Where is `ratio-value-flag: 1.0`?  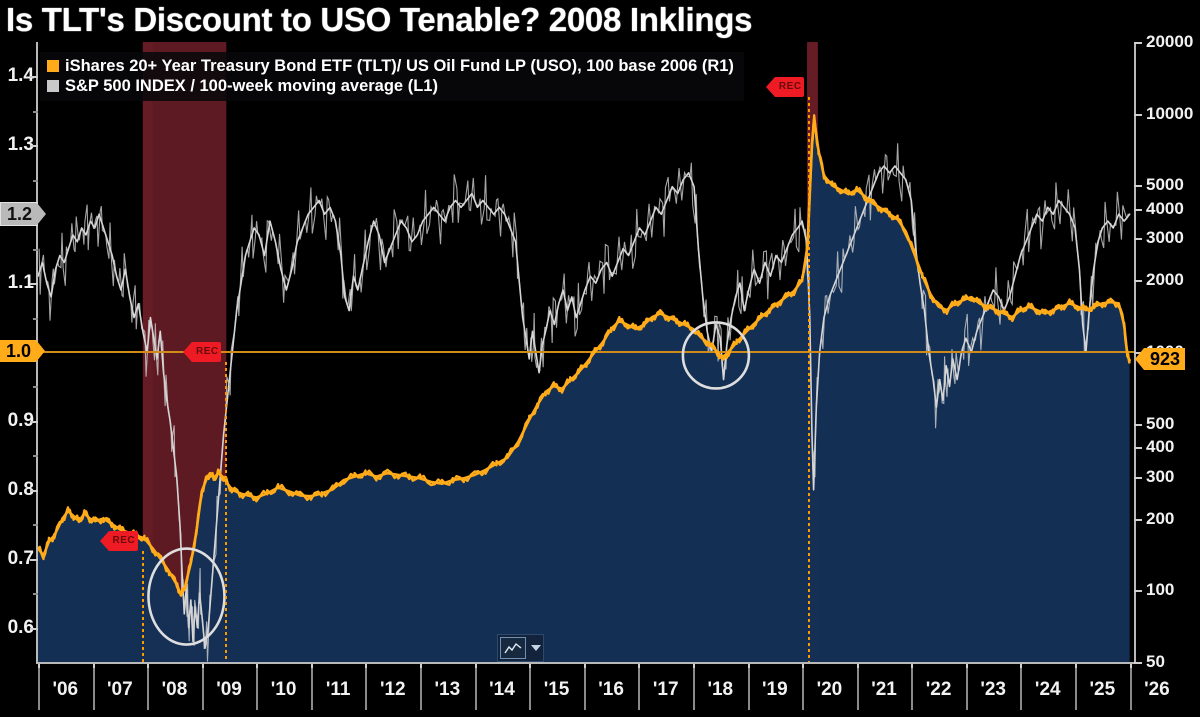
ratio-value-flag: 1.0 is located at coordinates (23, 351).